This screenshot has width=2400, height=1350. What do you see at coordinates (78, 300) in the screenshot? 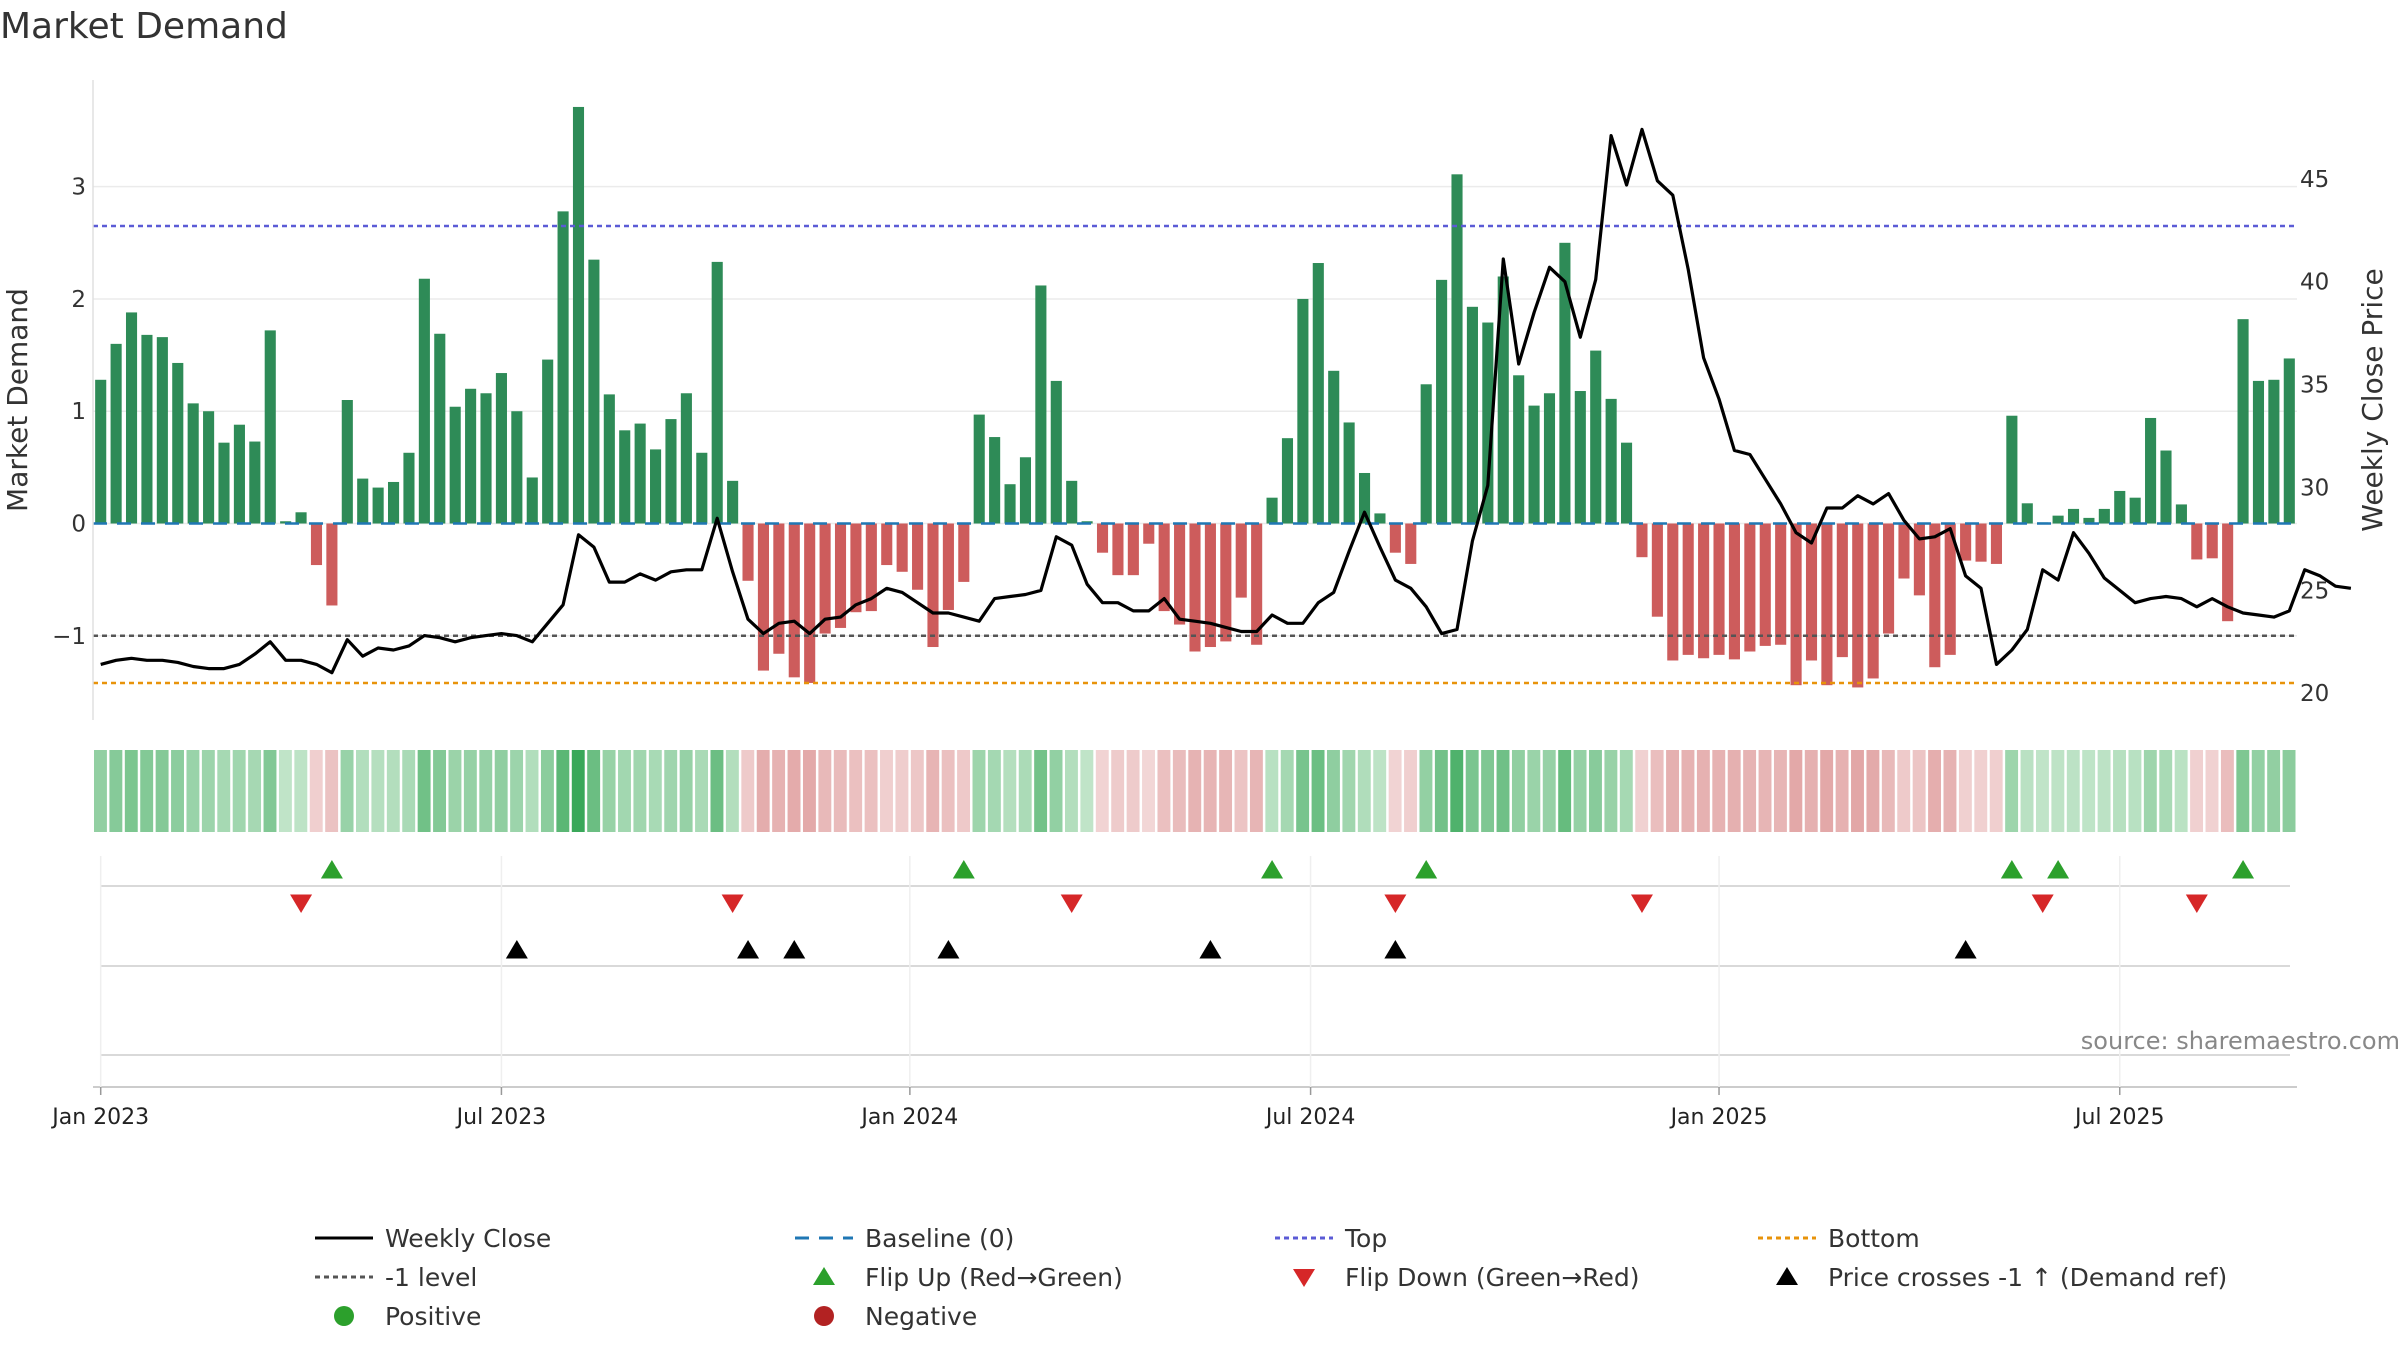
I see `y-left-tick-label: 2` at bounding box center [78, 300].